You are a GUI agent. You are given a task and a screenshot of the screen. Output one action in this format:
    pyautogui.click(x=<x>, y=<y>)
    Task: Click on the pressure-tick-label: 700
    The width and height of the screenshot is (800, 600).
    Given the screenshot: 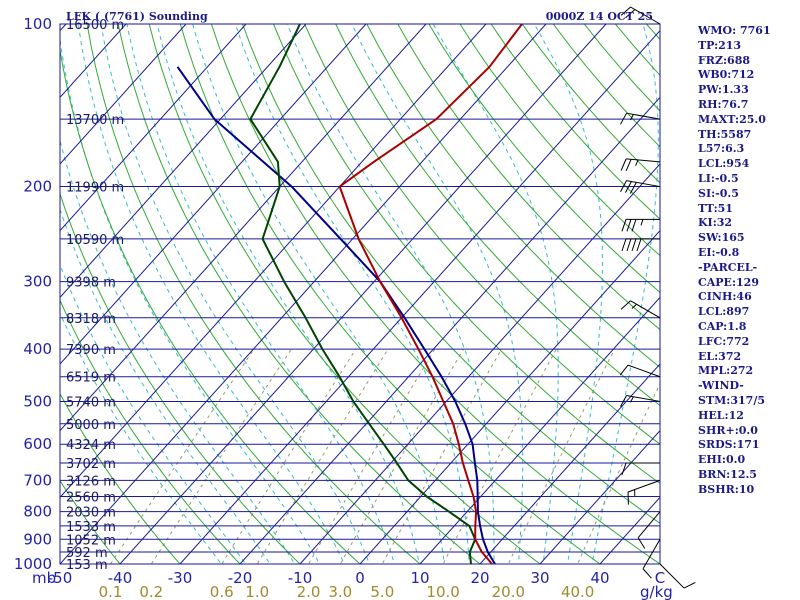 What is the action you would take?
    pyautogui.click(x=37, y=480)
    